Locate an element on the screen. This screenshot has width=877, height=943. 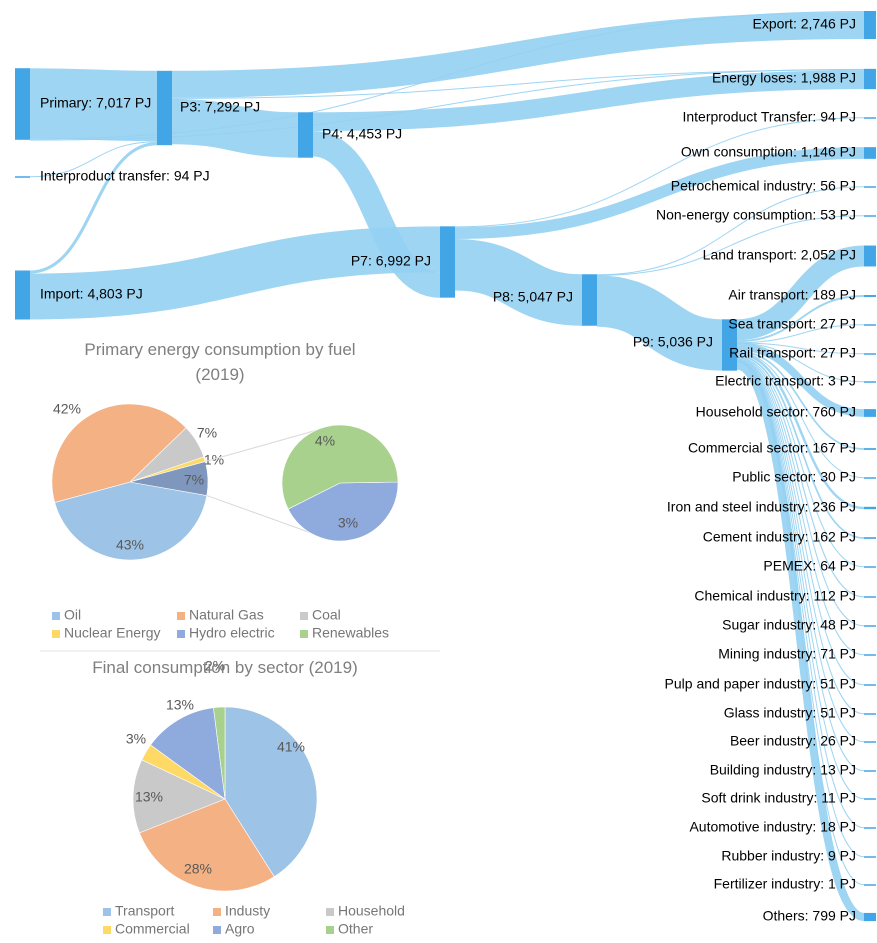
legend-label: Other is located at coordinates (355, 929).